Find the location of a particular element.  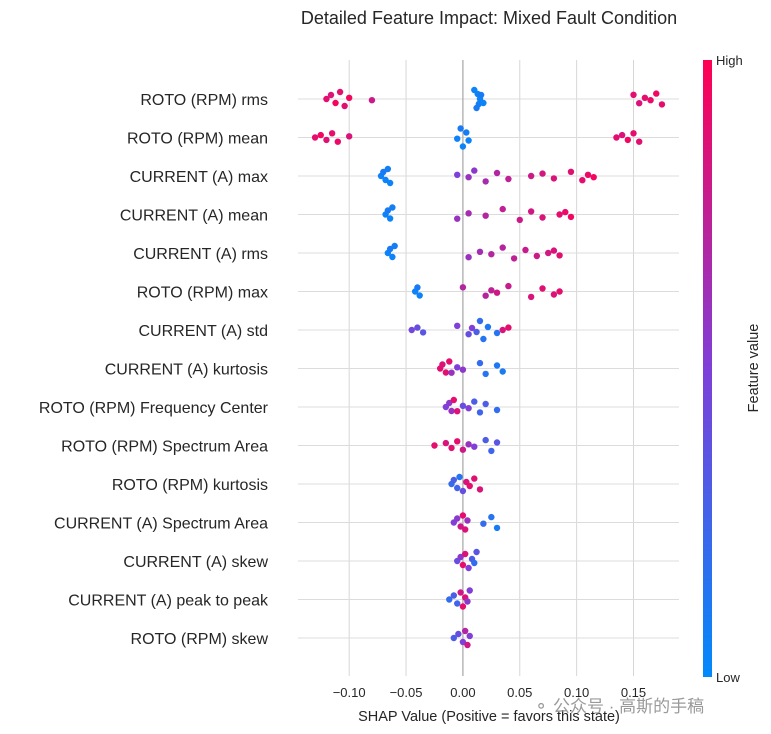

feature-label: ROTO (RPM) Frequency Center is located at coordinates (154, 408).